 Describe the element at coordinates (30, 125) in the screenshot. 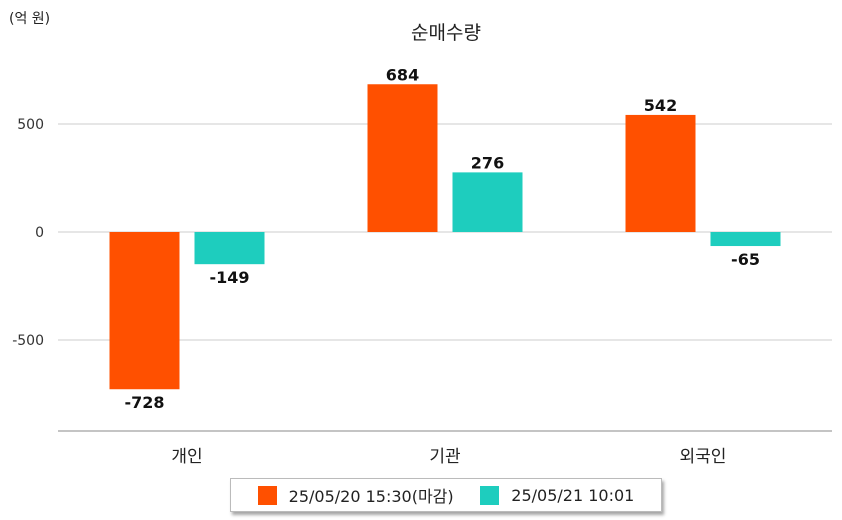

I see `y-tick-label-0: 500` at that location.